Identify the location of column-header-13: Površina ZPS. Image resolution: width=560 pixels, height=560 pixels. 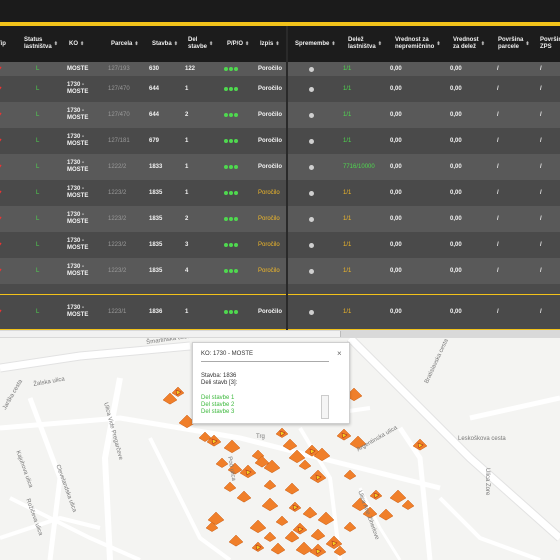
(550, 44).